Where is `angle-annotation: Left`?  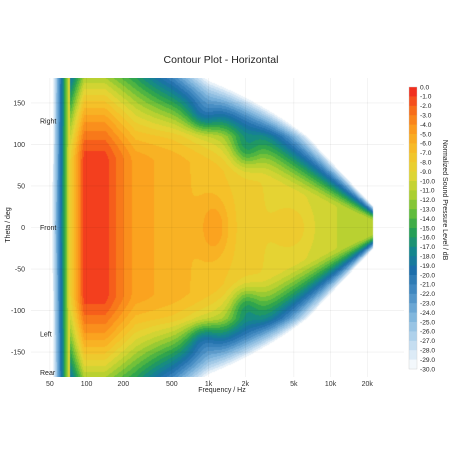 angle-annotation: Left is located at coordinates (46, 334).